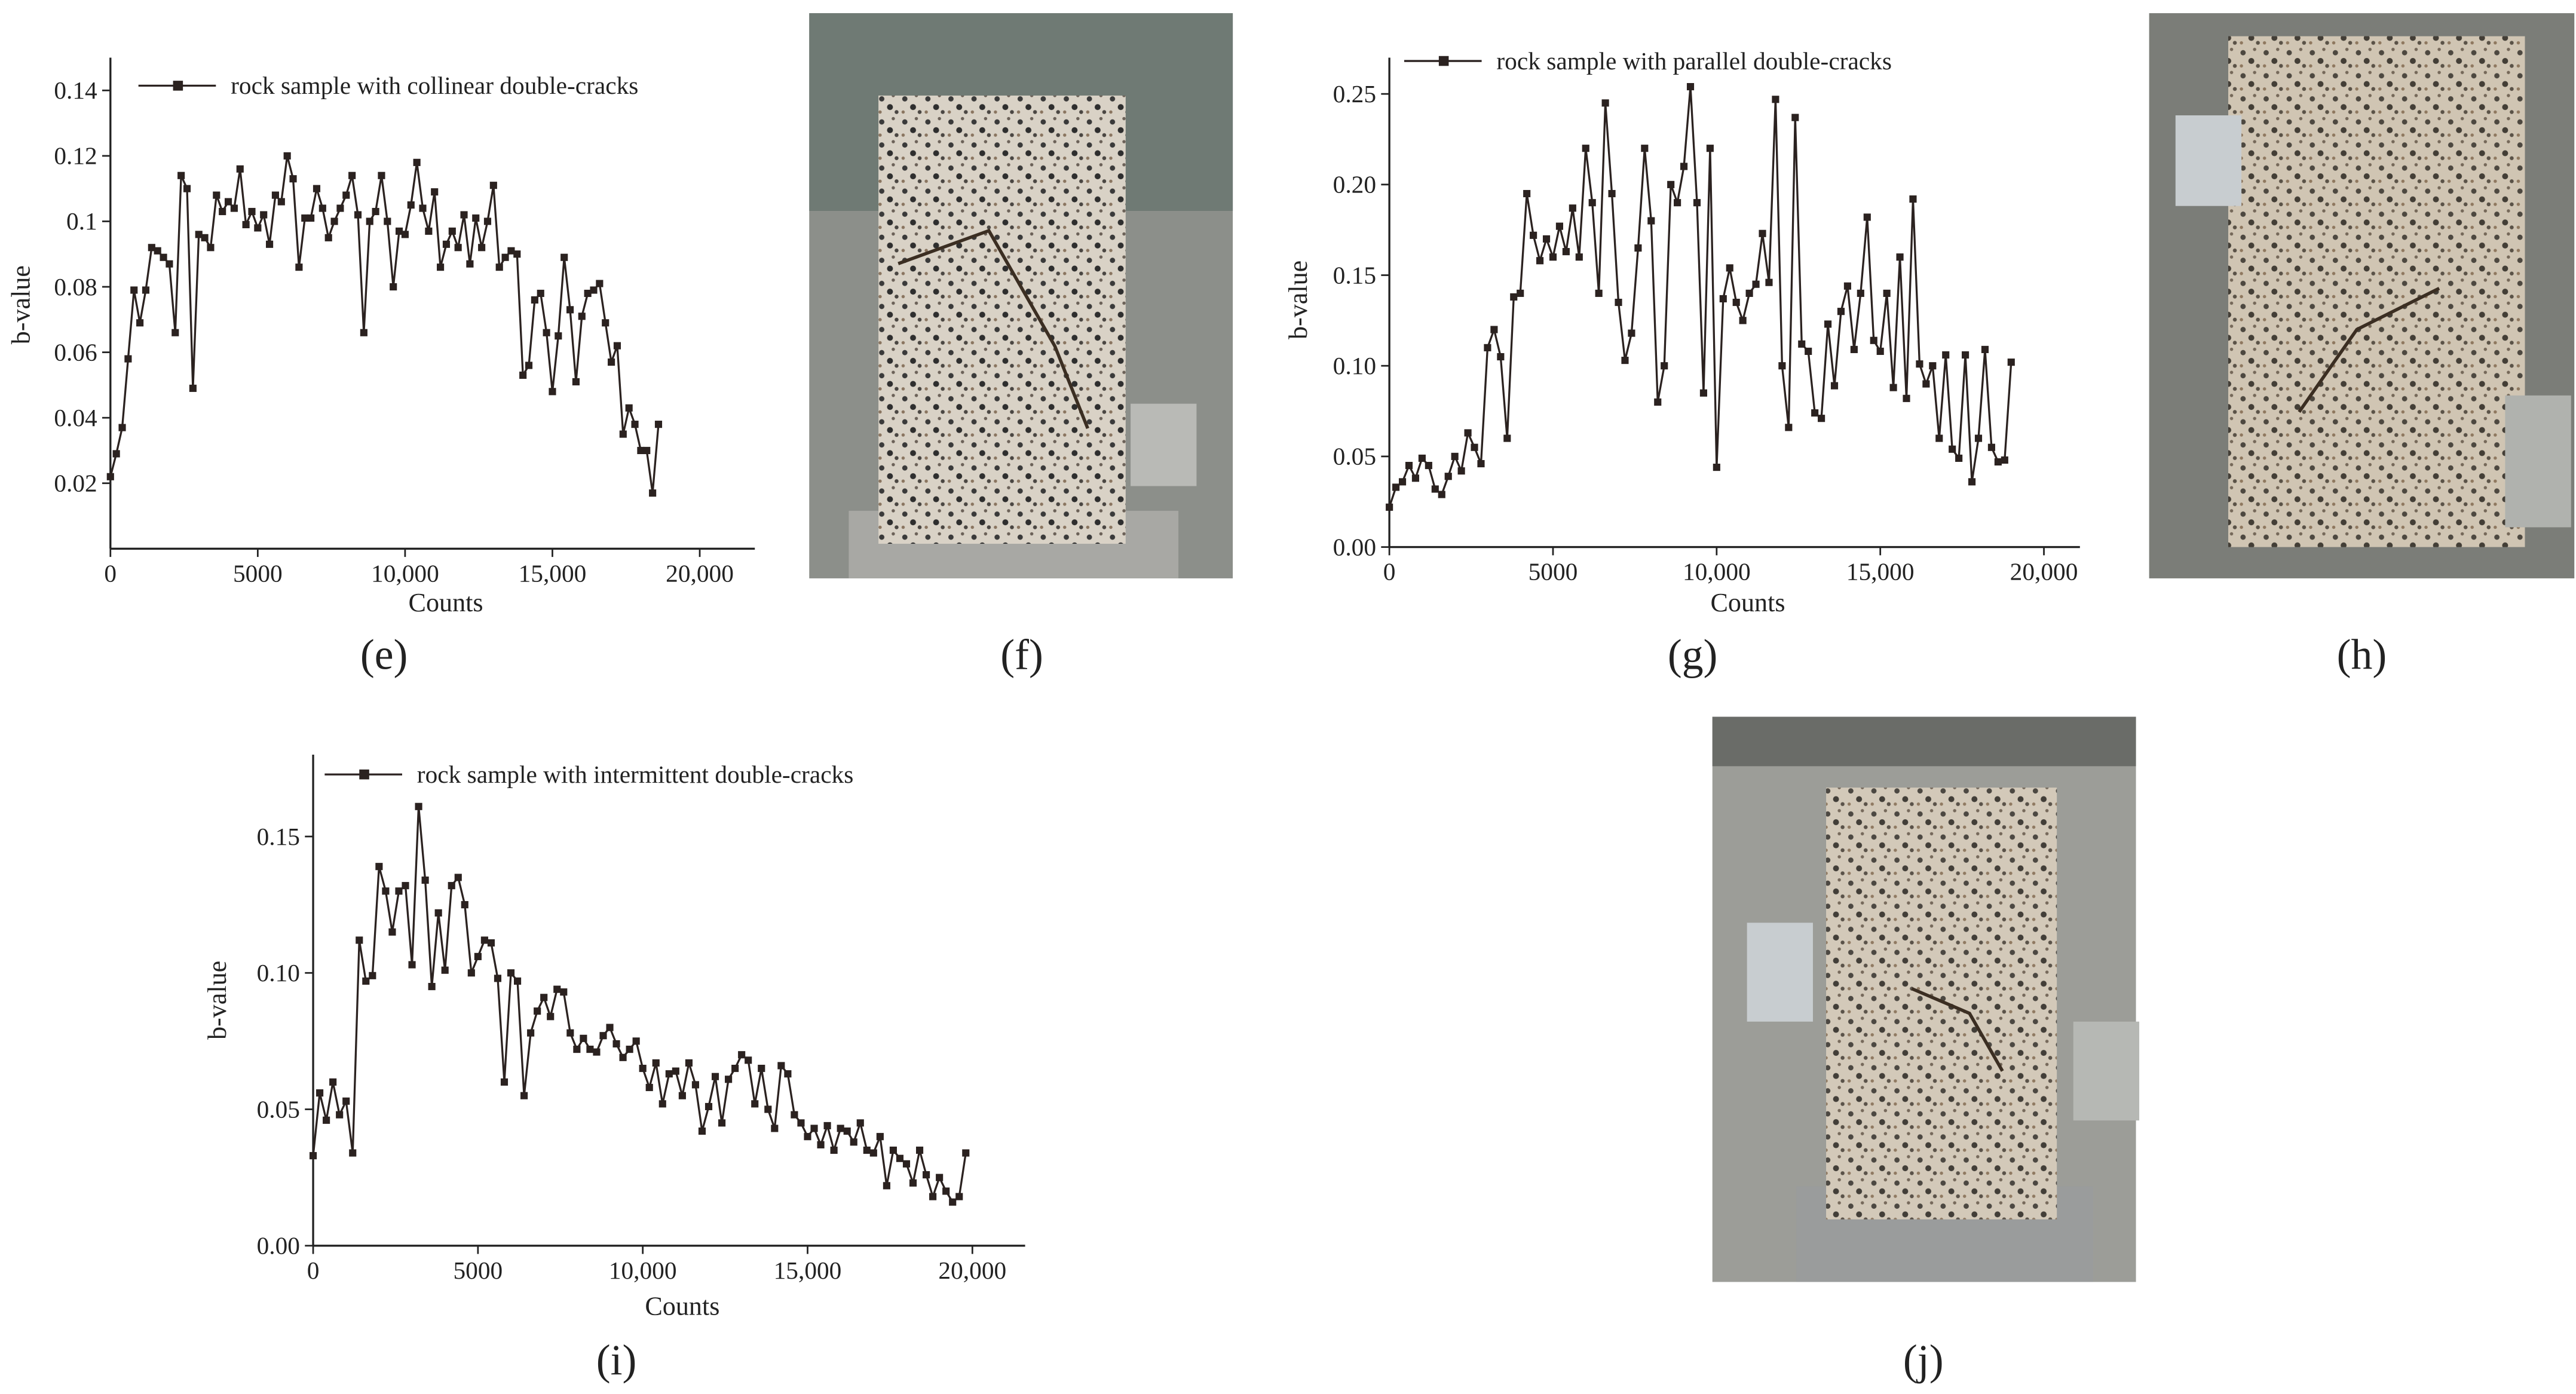 The image size is (2576, 1394). I want to click on y-tick-label: 0.25, so click(1354, 94).